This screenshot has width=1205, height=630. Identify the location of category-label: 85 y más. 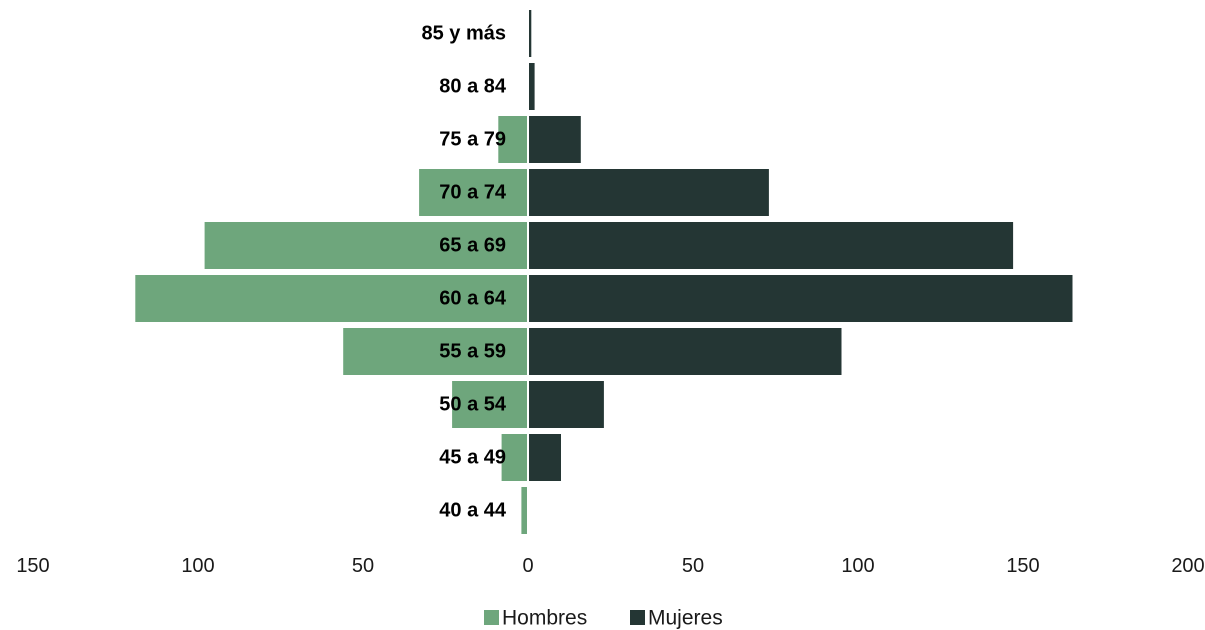
(463, 34).